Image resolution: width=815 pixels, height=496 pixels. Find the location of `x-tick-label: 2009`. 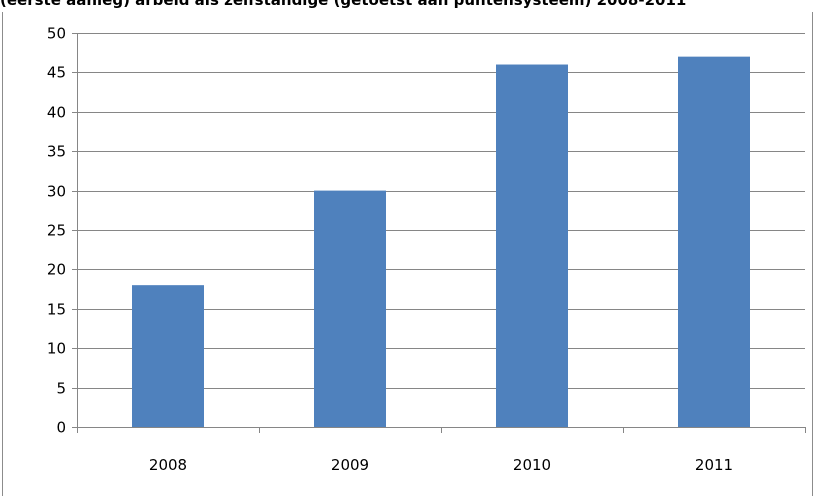

x-tick-label: 2009 is located at coordinates (350, 465).